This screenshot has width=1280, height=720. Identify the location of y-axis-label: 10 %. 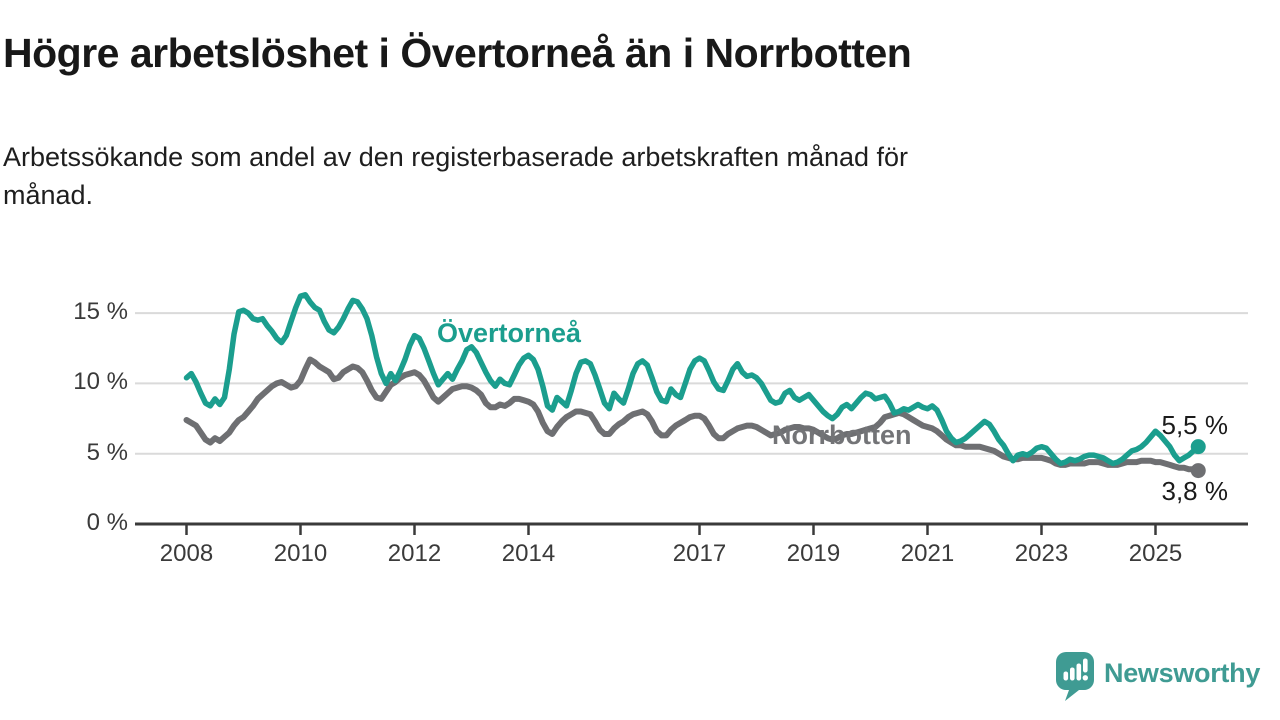
(100, 382).